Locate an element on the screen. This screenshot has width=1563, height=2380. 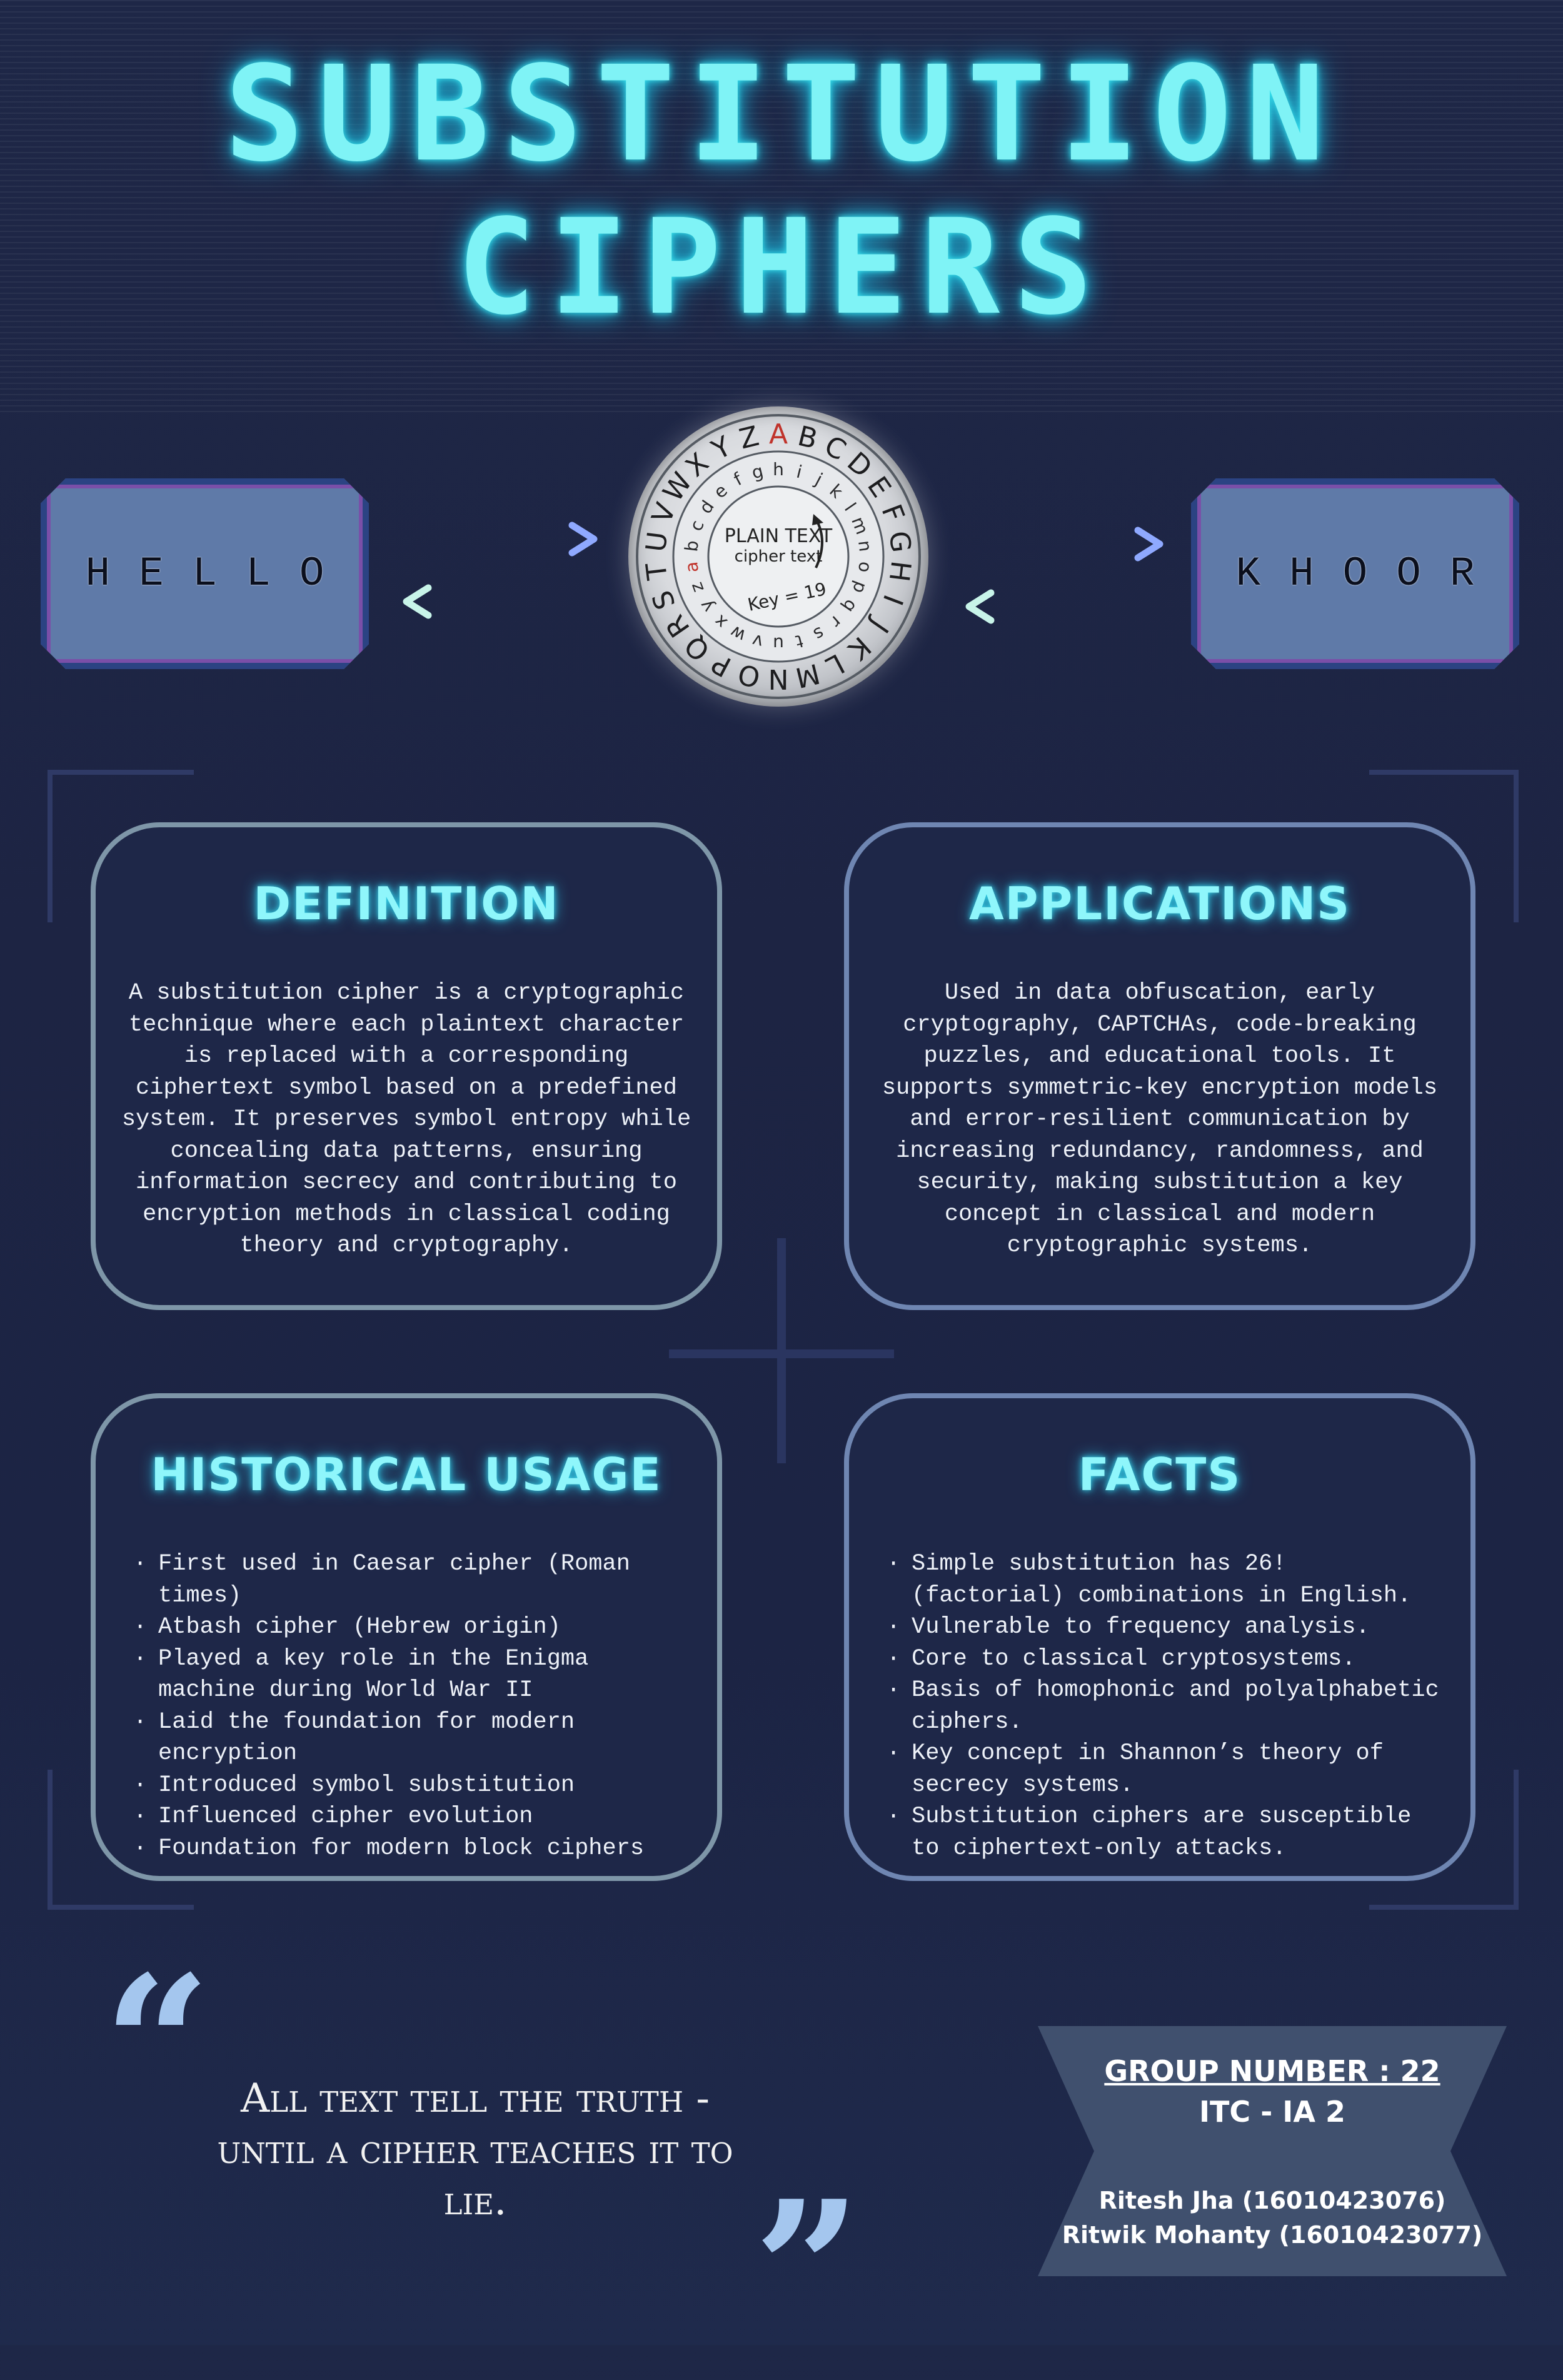
wheel-cipher-label: cipher text is located at coordinates (778, 556).